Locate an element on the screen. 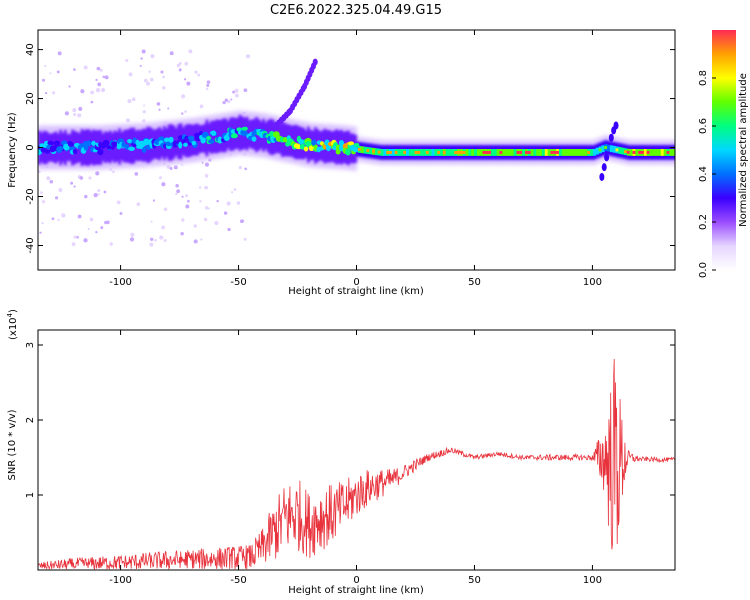  spectrogram-band-cell is located at coordinates (89, 147).